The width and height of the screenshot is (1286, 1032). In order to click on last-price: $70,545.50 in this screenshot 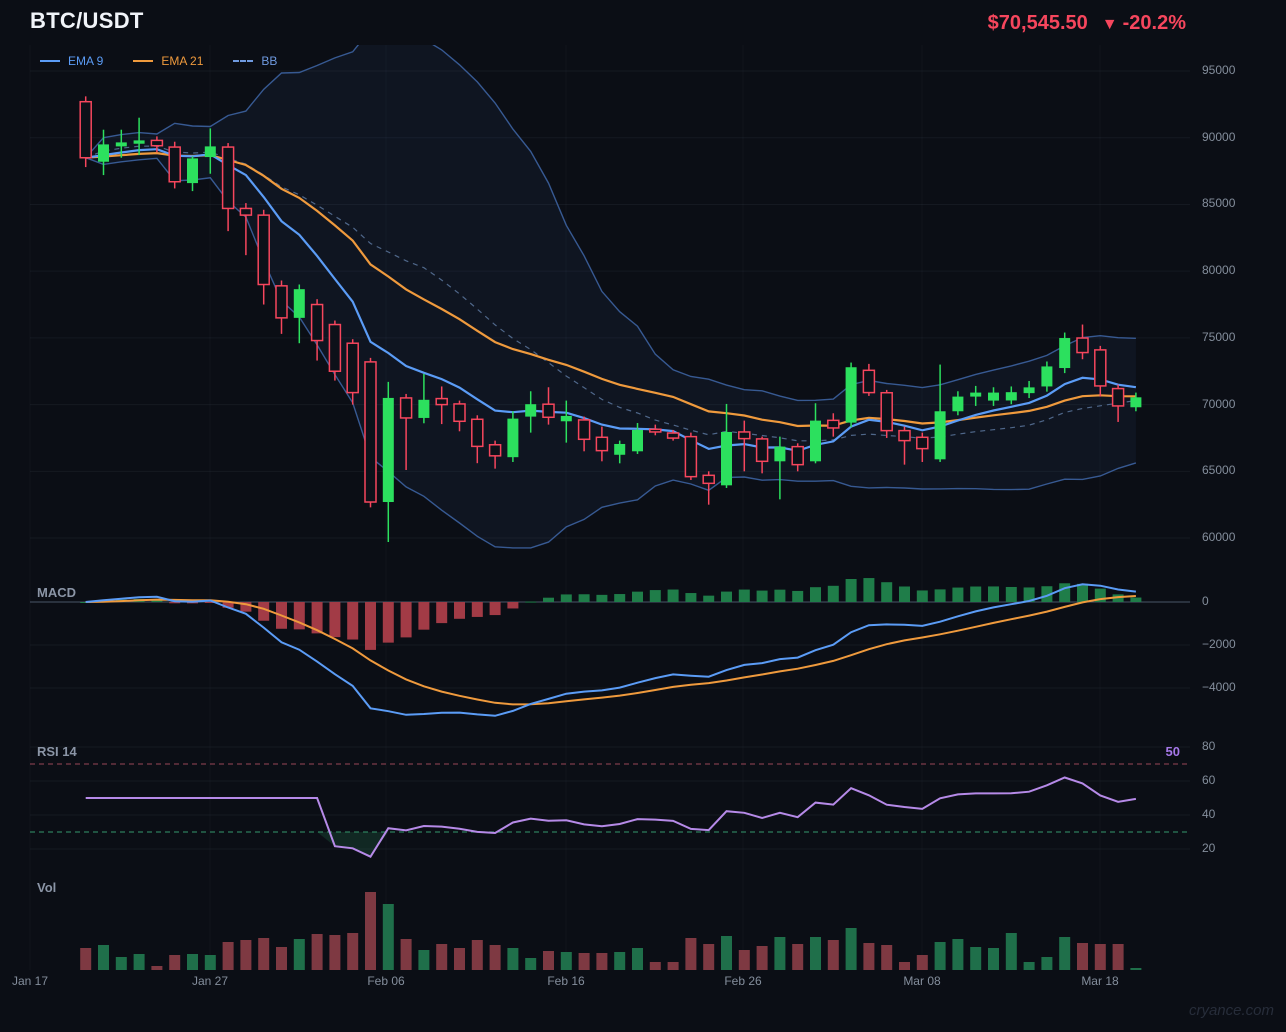, I will do `click(1037, 23)`.